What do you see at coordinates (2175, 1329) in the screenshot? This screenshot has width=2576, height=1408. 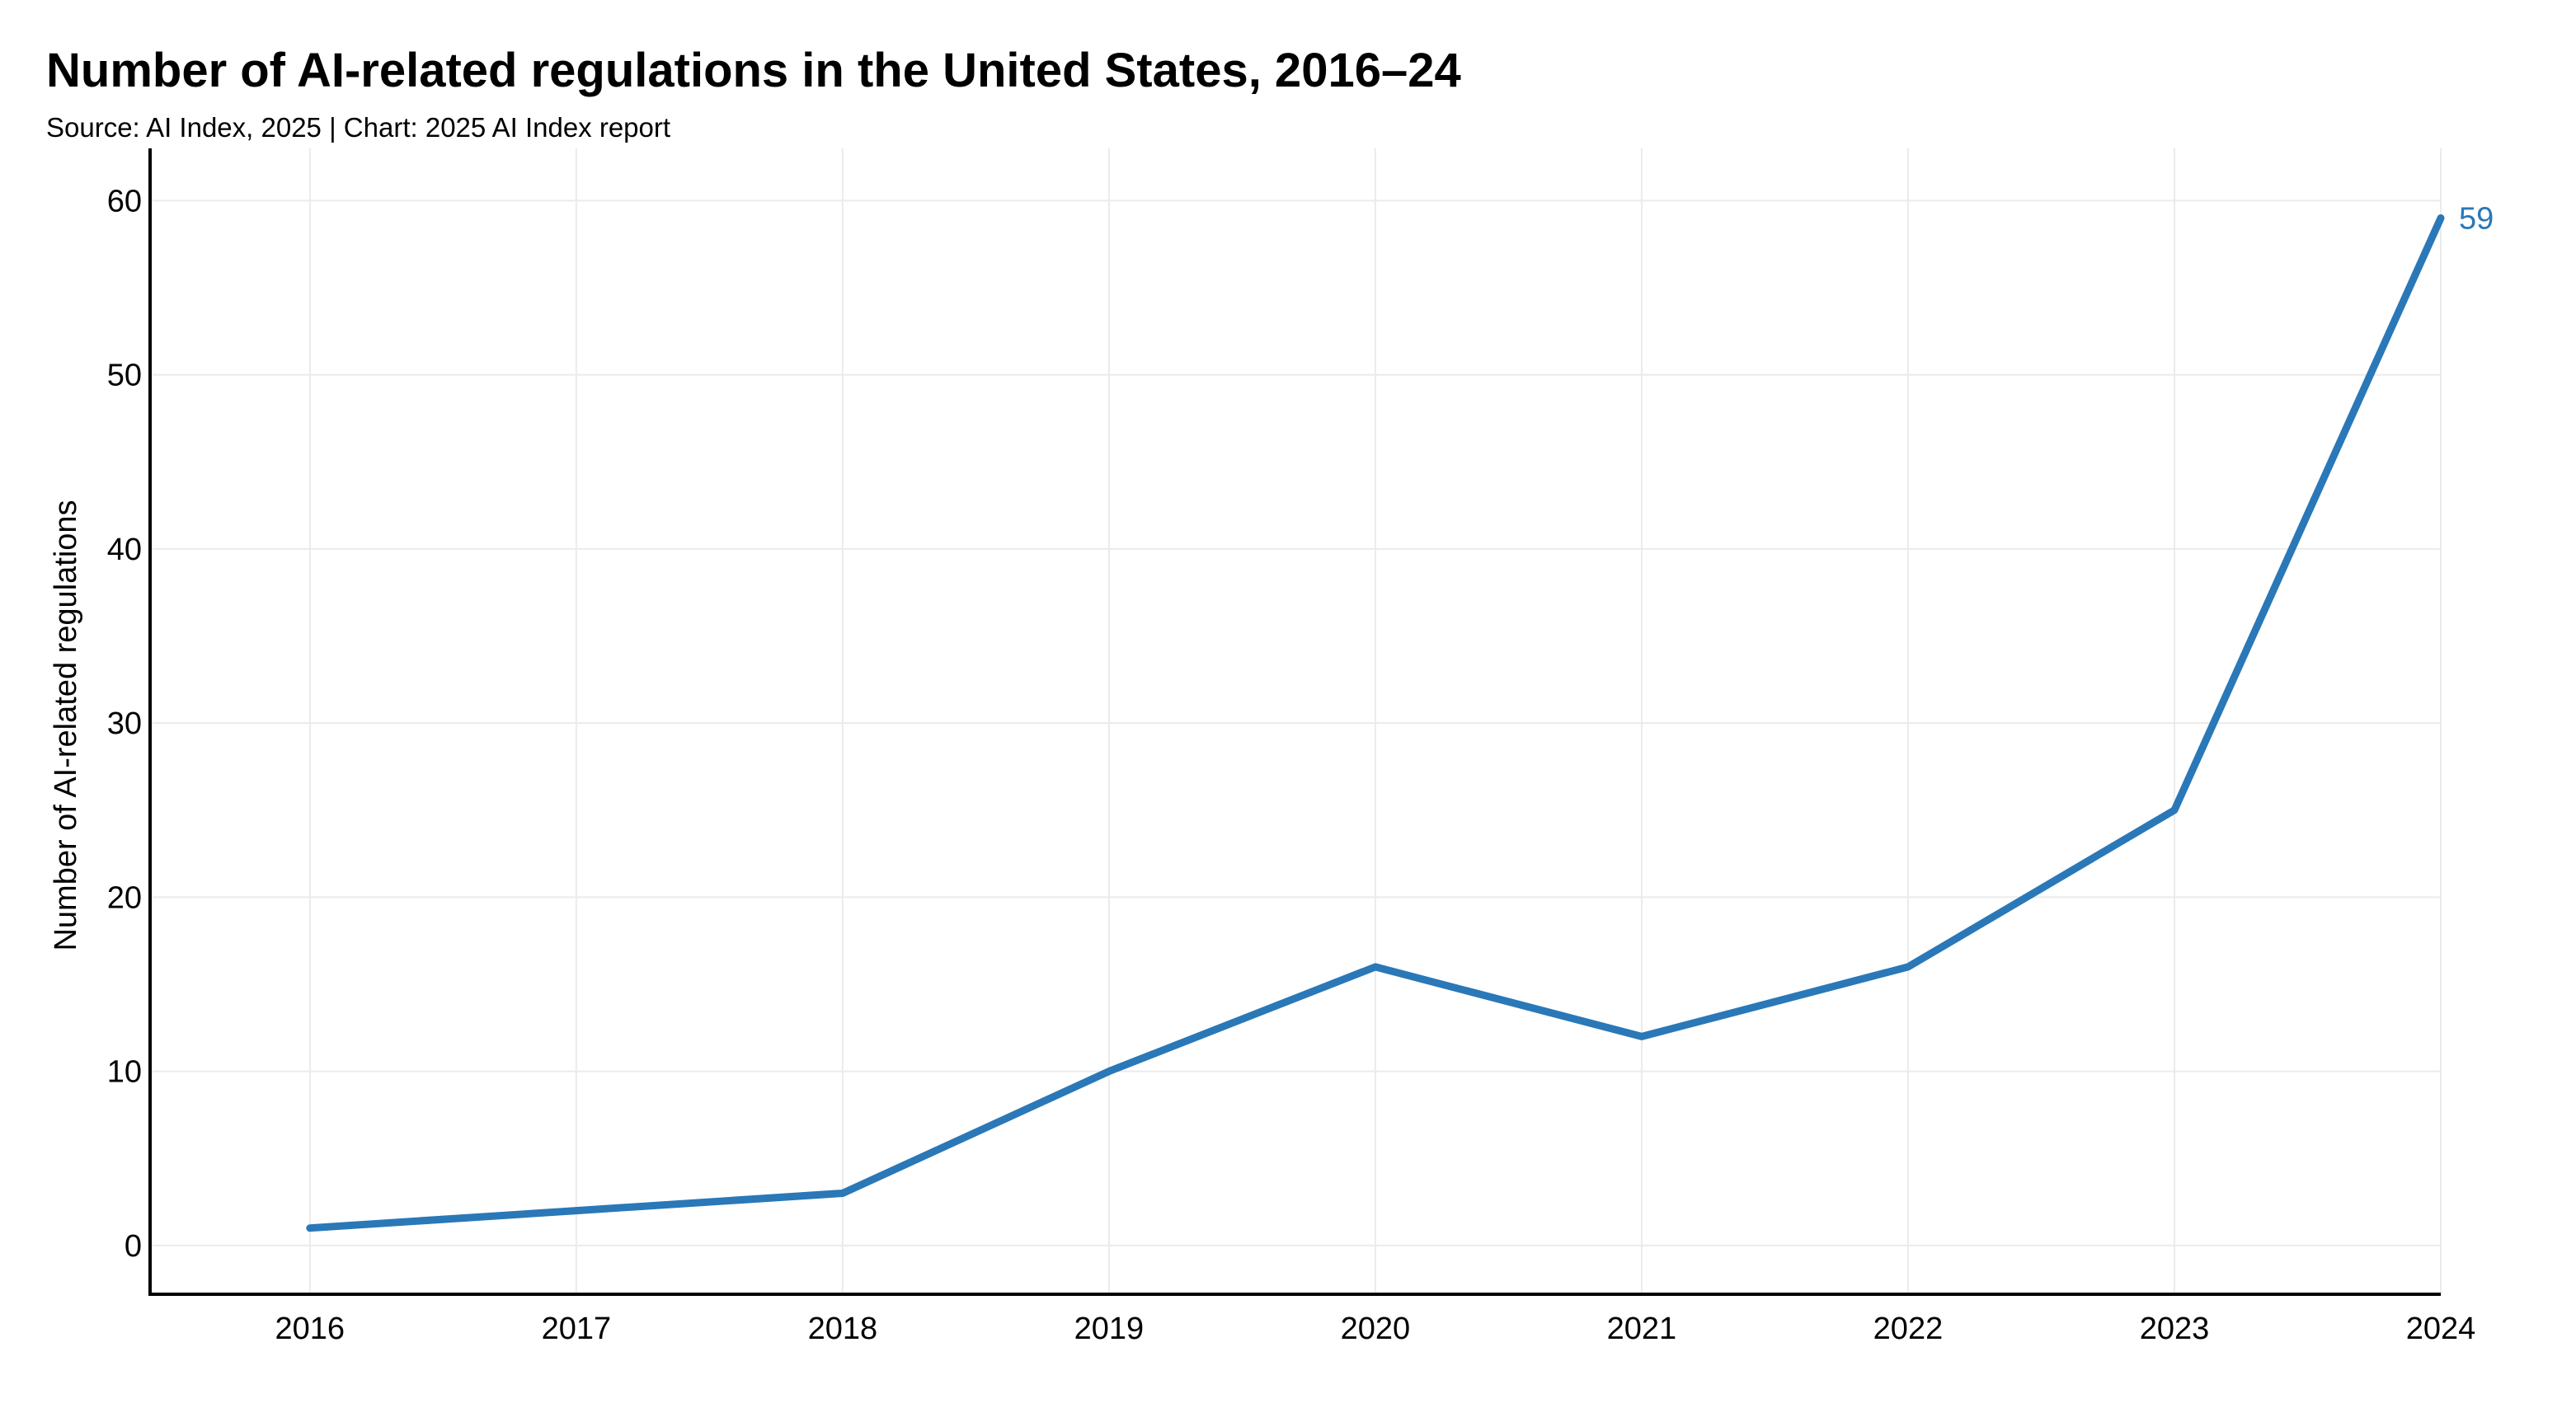 I see `x-tick-label: 2023` at bounding box center [2175, 1329].